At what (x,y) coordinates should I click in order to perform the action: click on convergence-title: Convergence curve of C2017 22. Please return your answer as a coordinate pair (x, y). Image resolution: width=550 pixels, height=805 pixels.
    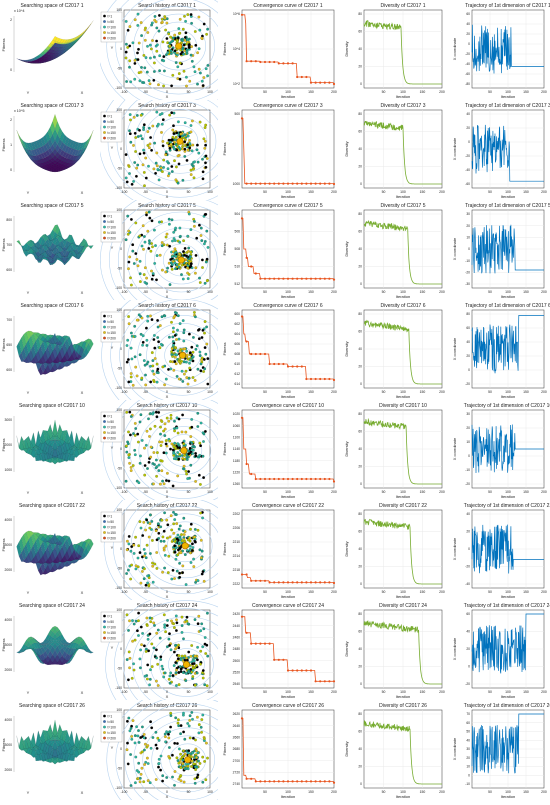
    Looking at the image, I should click on (288, 506).